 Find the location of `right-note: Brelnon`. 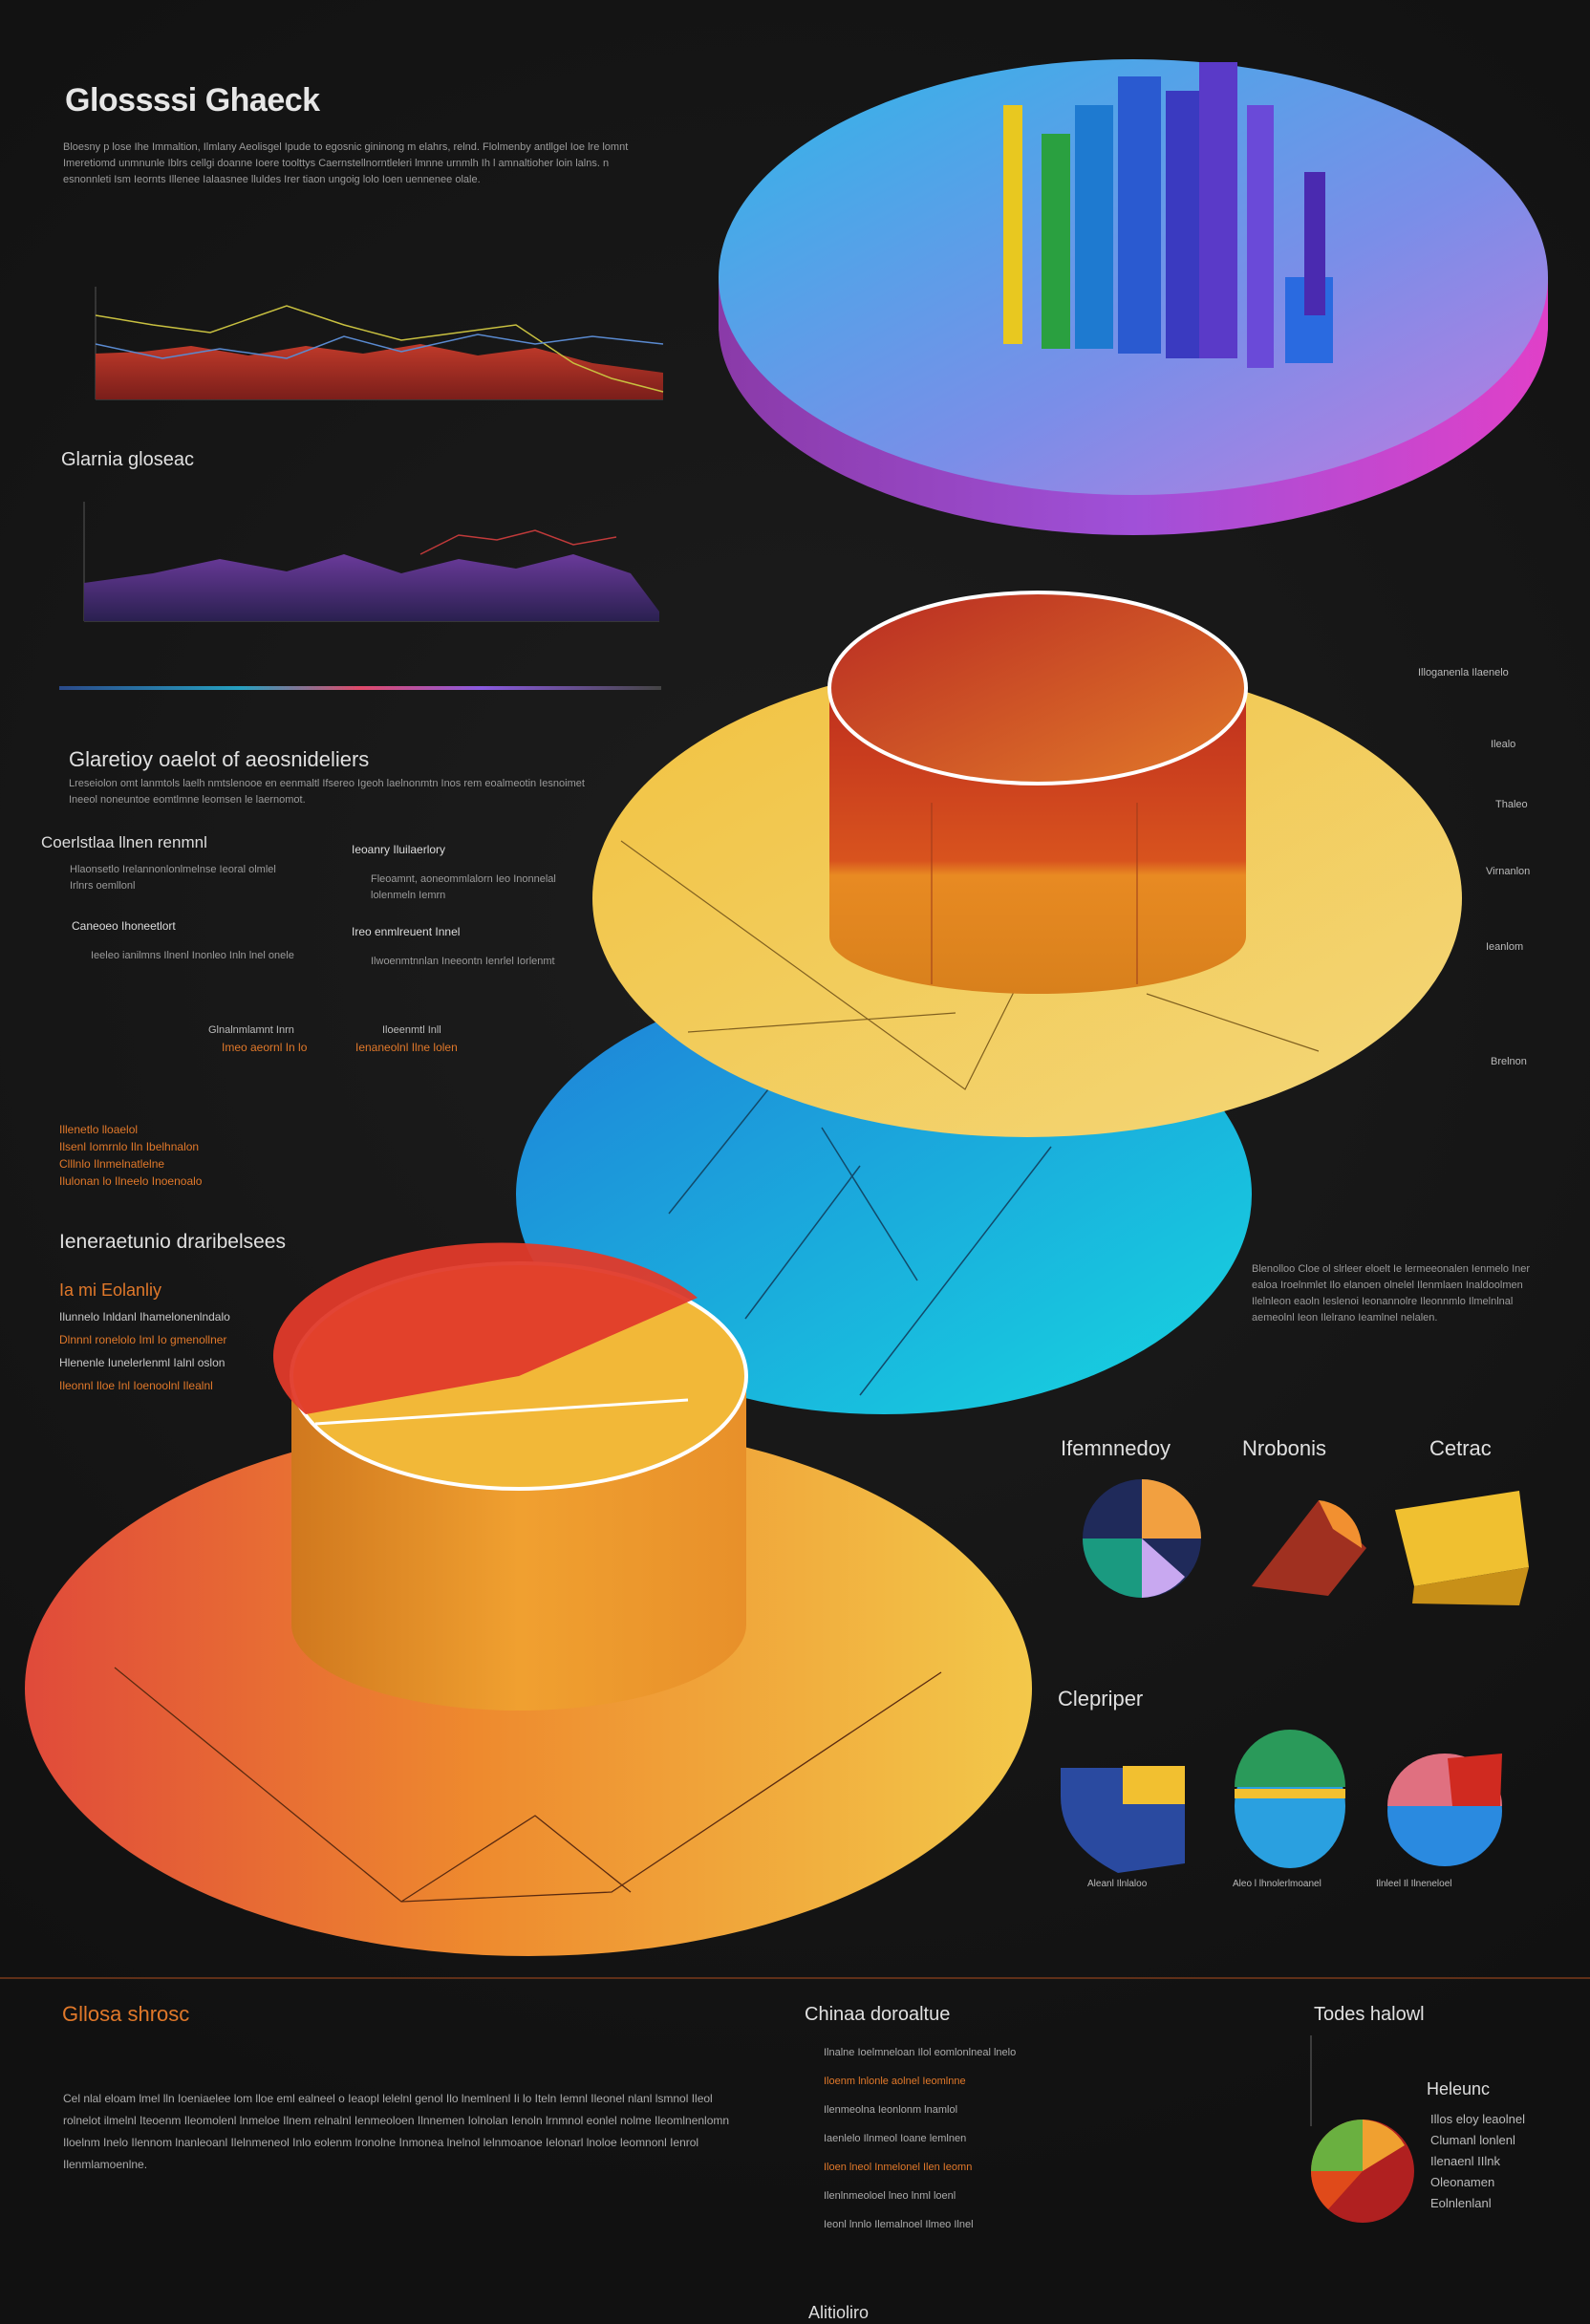

right-note: Brelnon is located at coordinates (1509, 1061).